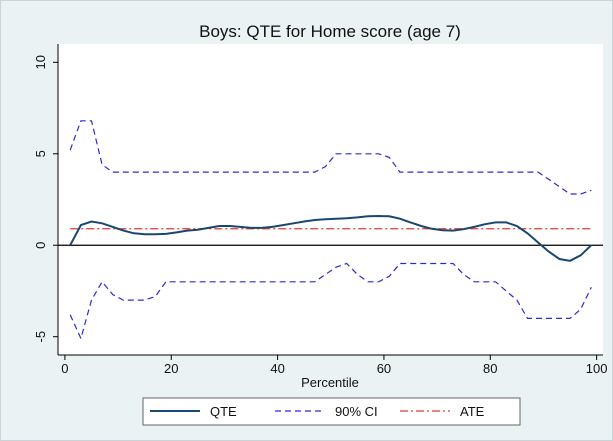 The height and width of the screenshot is (441, 613). I want to click on y-tick-label: 0, so click(40, 245).